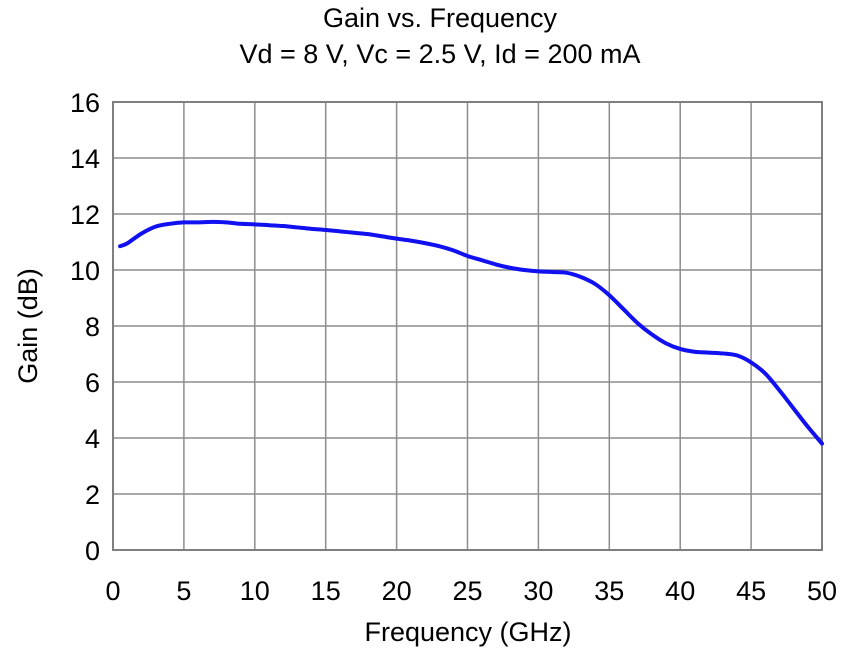  I want to click on y-tick-label: 6, so click(92, 383).